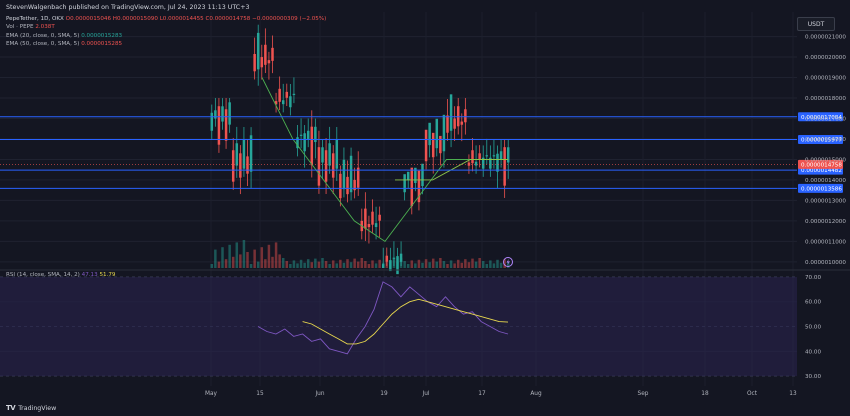  What do you see at coordinates (426, 394) in the screenshot?
I see `time-tick-label: Jul` at bounding box center [426, 394].